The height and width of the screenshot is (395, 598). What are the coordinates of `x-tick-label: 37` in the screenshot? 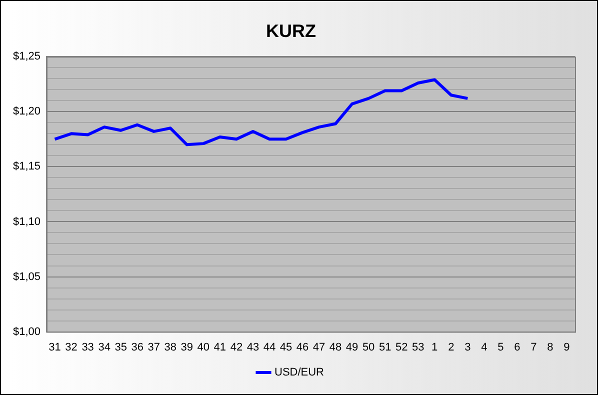 It's located at (154, 347).